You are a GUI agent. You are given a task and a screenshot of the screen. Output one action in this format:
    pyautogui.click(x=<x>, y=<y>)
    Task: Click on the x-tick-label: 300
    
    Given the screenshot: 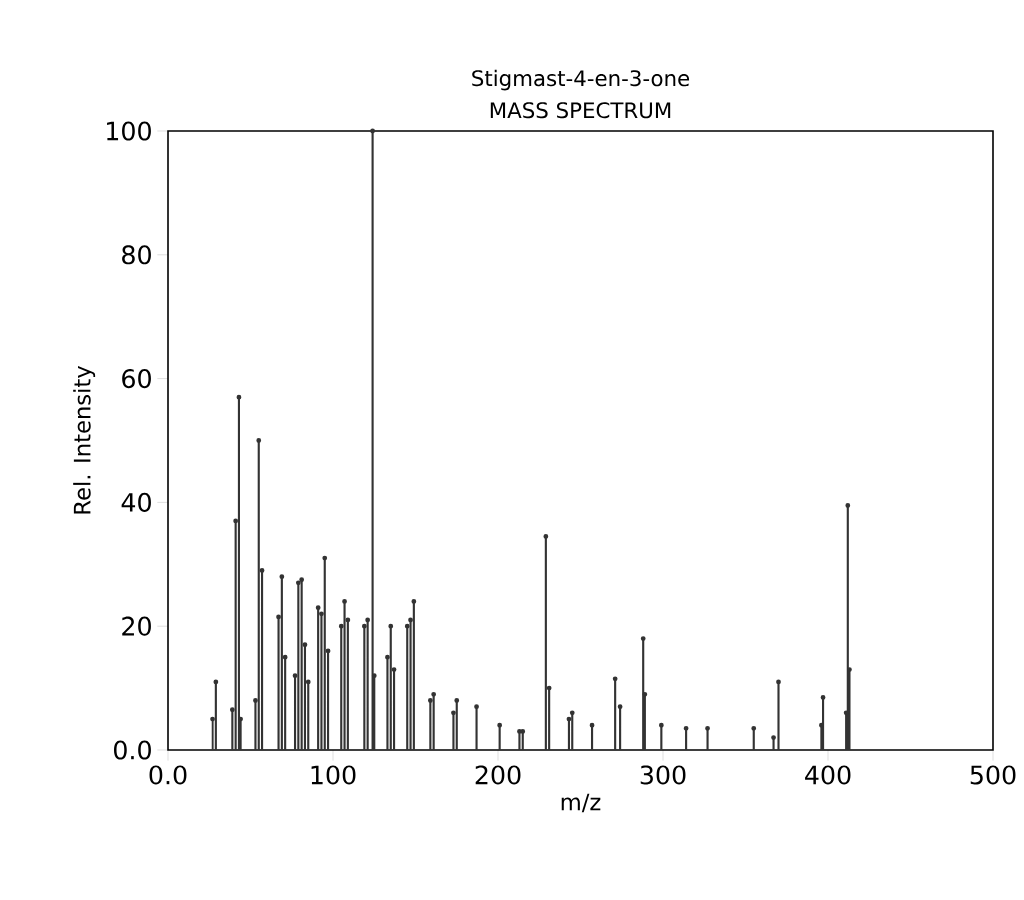 What is the action you would take?
    pyautogui.click(x=663, y=775)
    